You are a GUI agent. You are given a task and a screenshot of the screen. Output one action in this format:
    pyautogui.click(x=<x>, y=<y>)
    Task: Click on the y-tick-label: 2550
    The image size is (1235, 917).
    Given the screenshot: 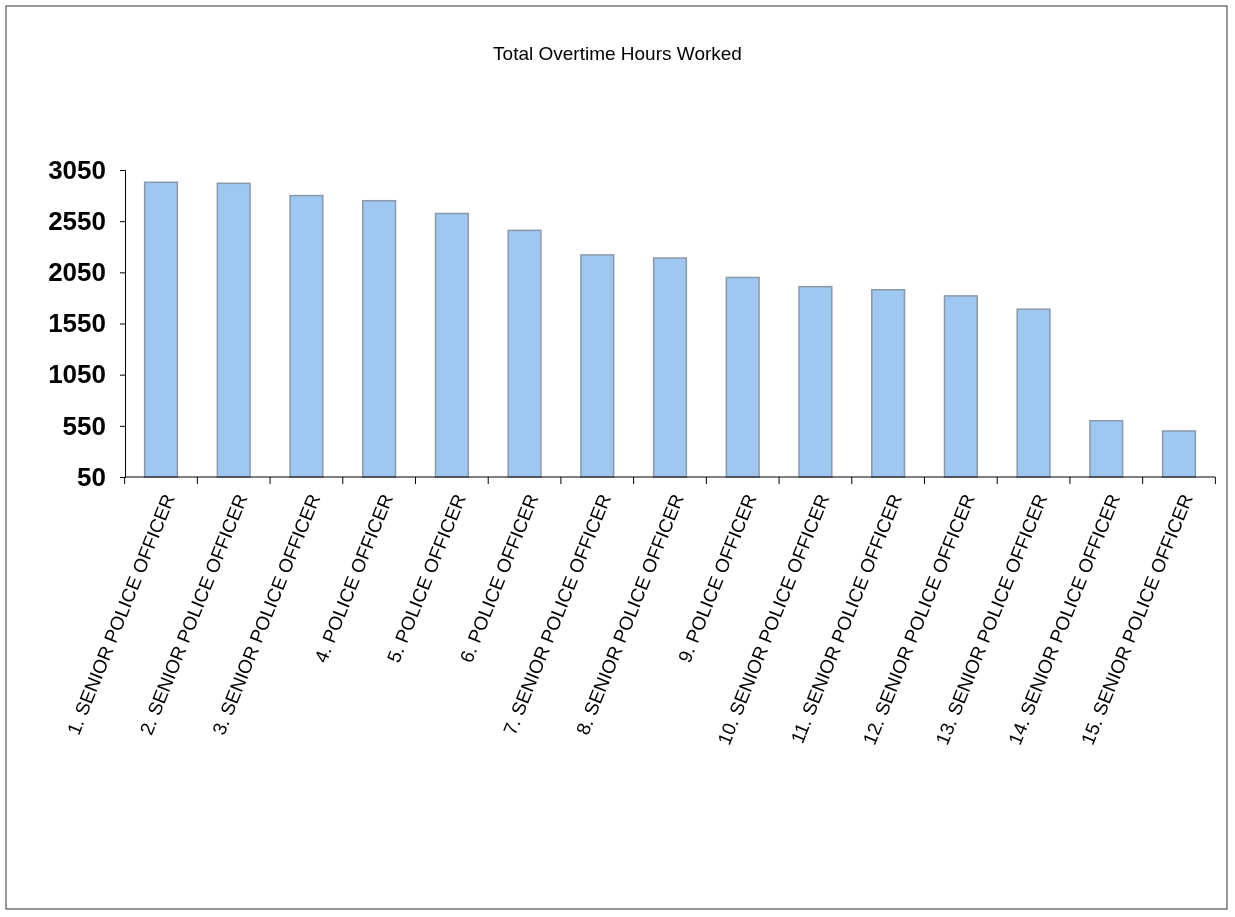 What is the action you would take?
    pyautogui.click(x=77, y=220)
    